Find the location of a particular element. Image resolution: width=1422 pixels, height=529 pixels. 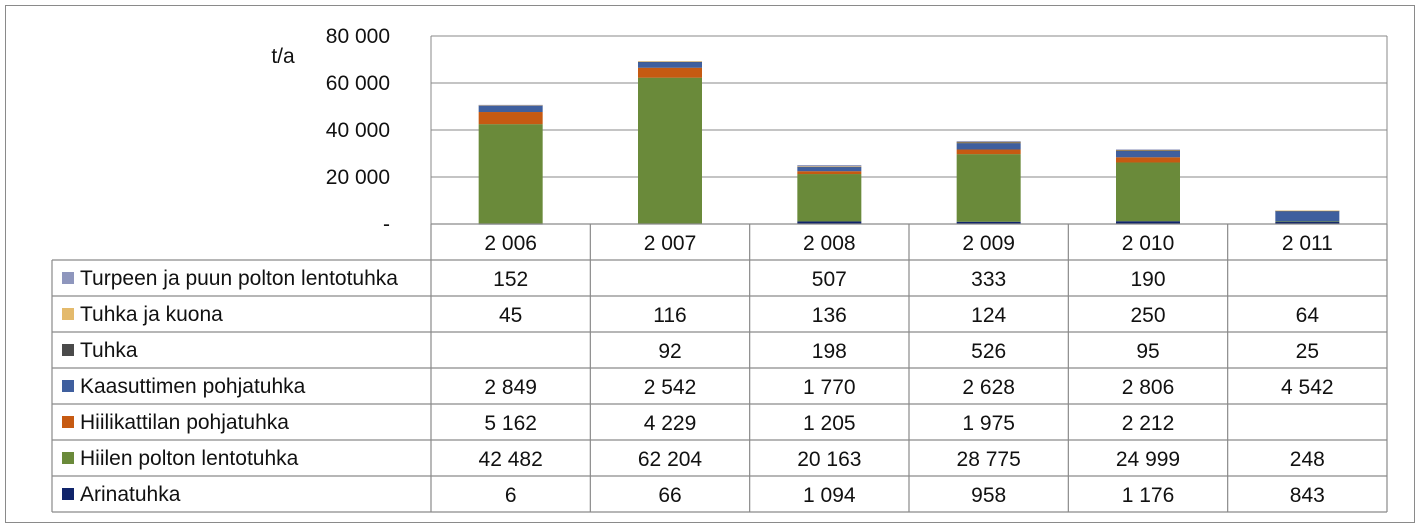

y-tick-label: 80 000 is located at coordinates (358, 36).